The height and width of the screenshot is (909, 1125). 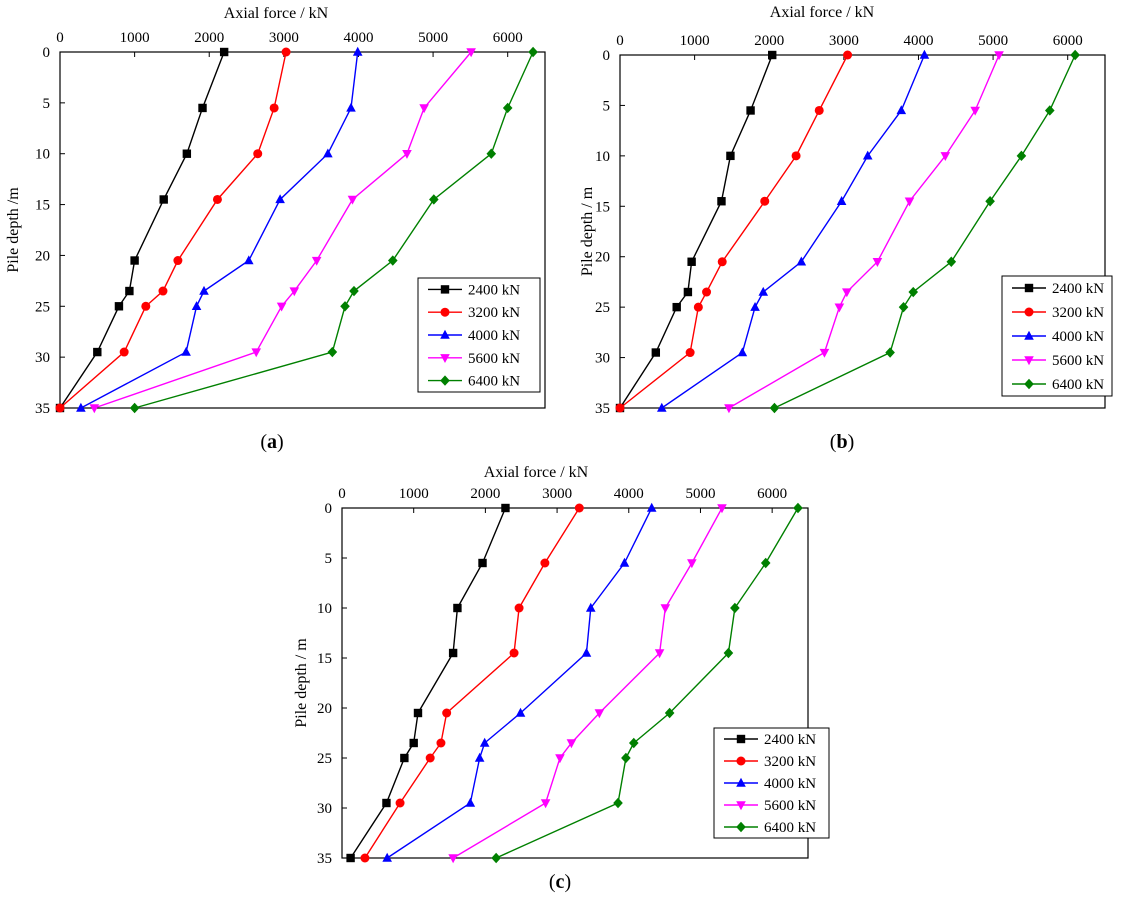 I want to click on panel-label: (b), so click(x=842, y=442).